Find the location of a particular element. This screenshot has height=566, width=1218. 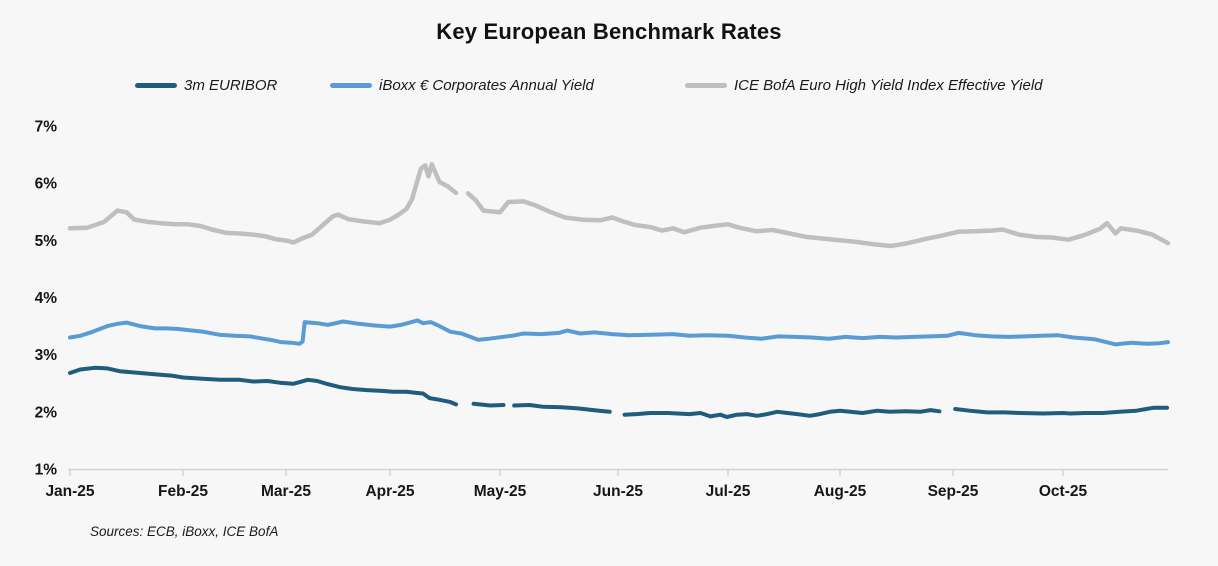

x-axis-label: Feb-25 is located at coordinates (183, 491).